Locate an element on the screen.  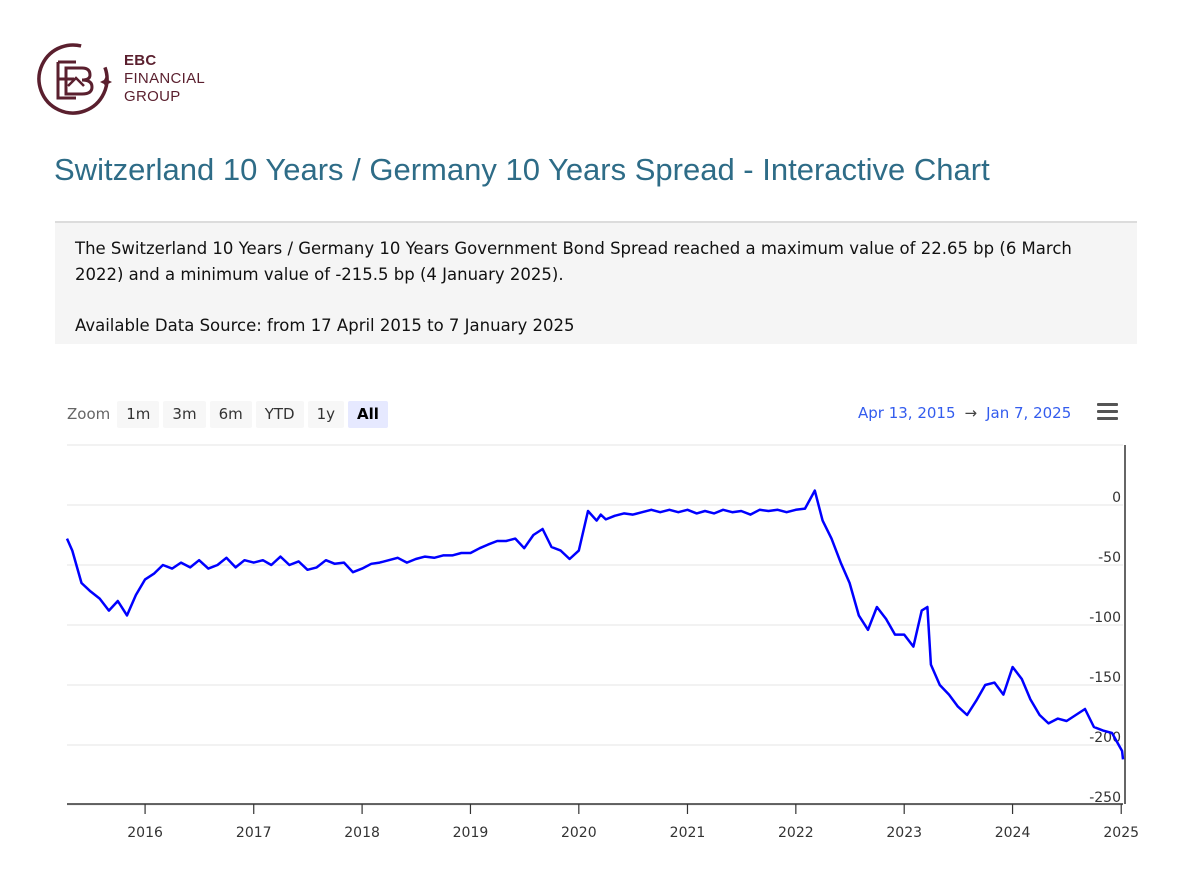
logo-line-financial: FINANCIAL is located at coordinates (165, 78).